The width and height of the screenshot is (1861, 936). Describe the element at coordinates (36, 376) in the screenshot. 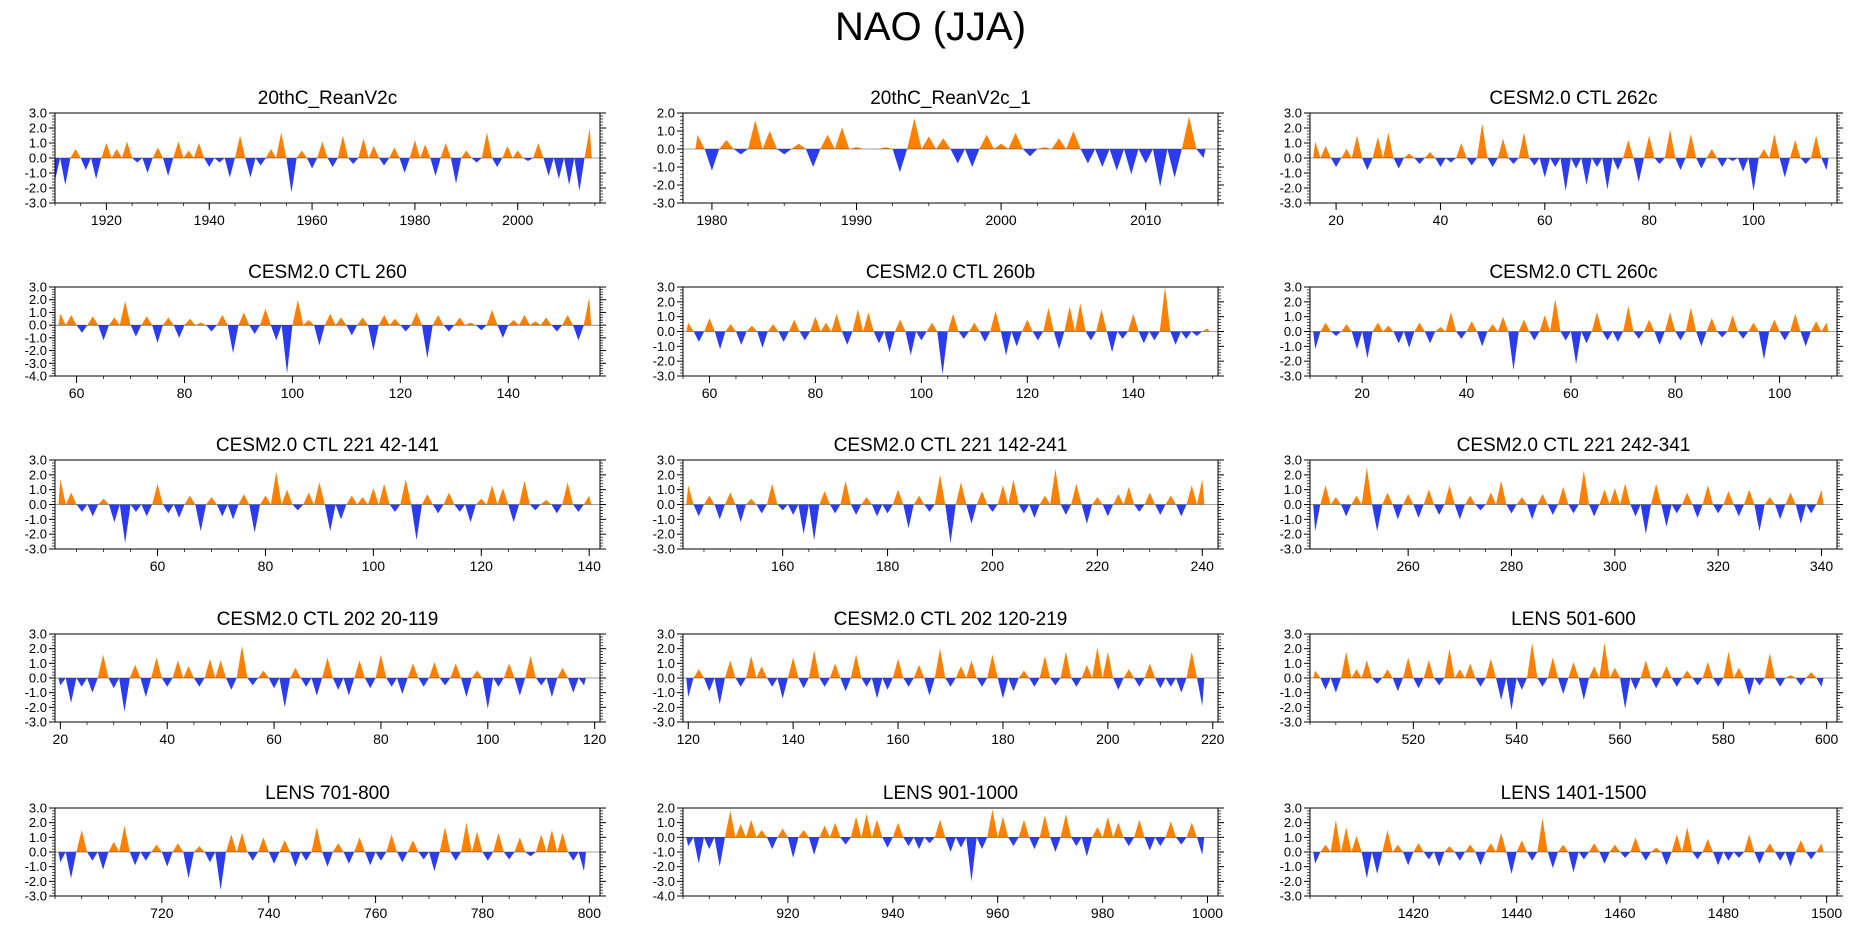

I see `y-tick-label: -4.0` at that location.